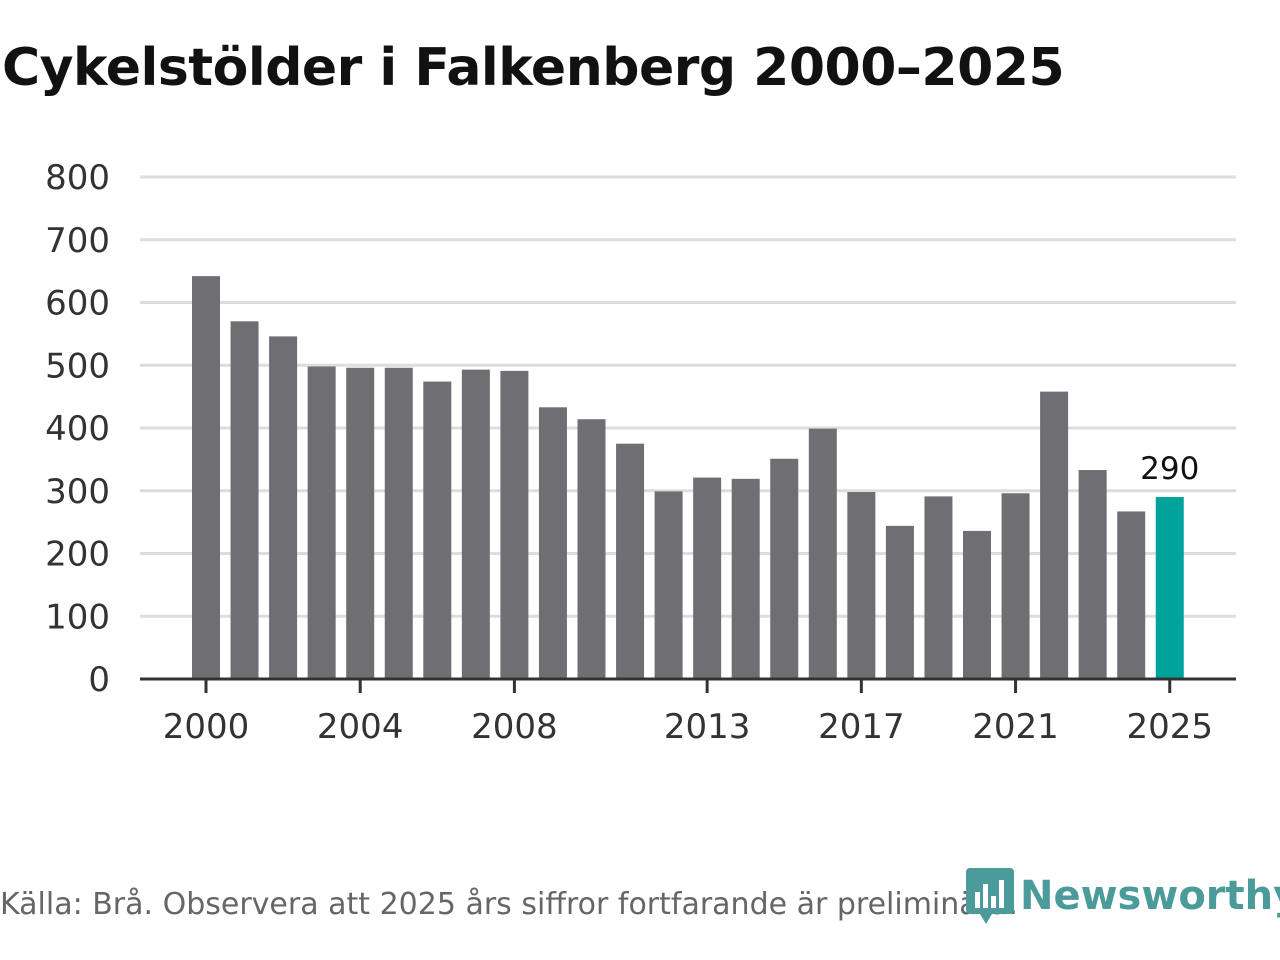 This screenshot has height=960, width=1280. I want to click on y-tick-label: 500, so click(77, 366).